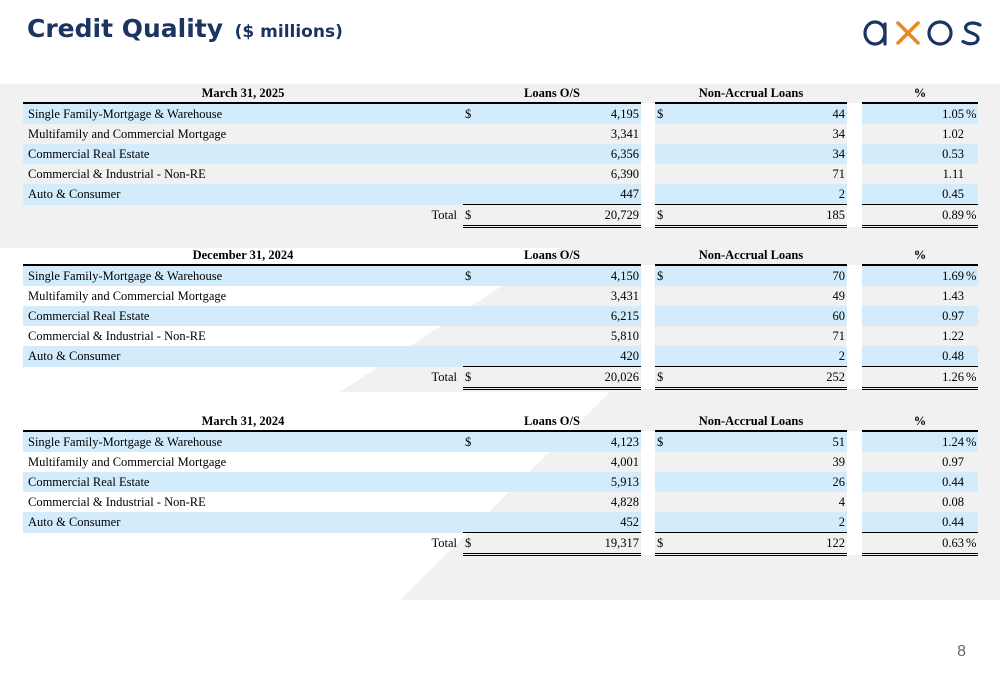 The width and height of the screenshot is (1000, 685). I want to click on row-label: Commercial & Industrial - Non-RE, so click(117, 335).